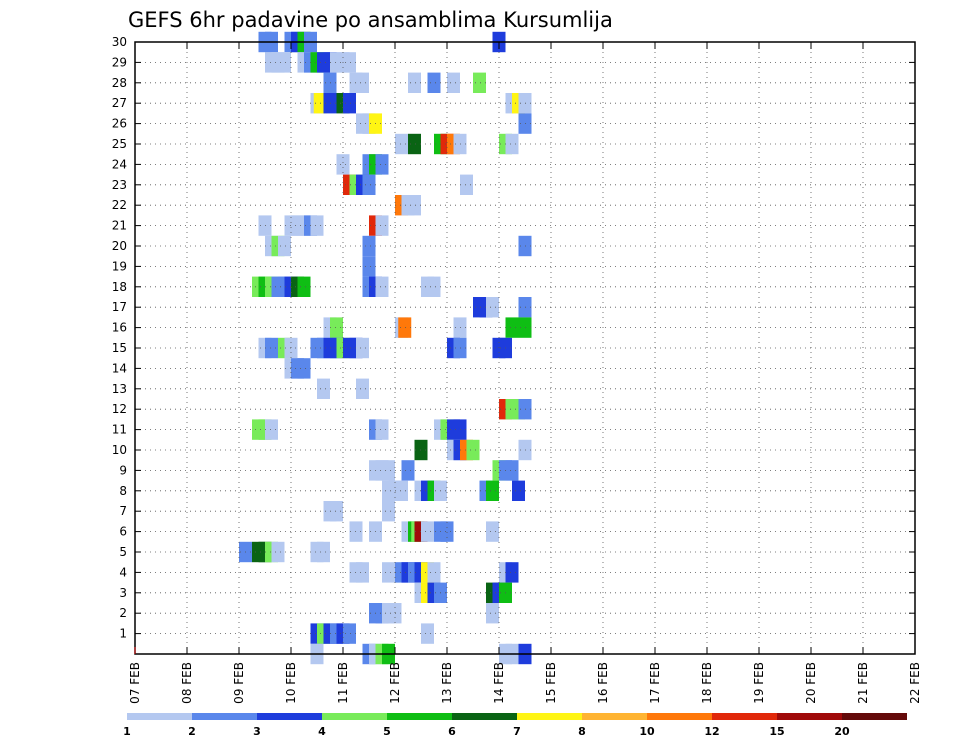 The height and width of the screenshot is (742, 960). I want to click on x-tick-label: 20 FEB, so click(811, 683).